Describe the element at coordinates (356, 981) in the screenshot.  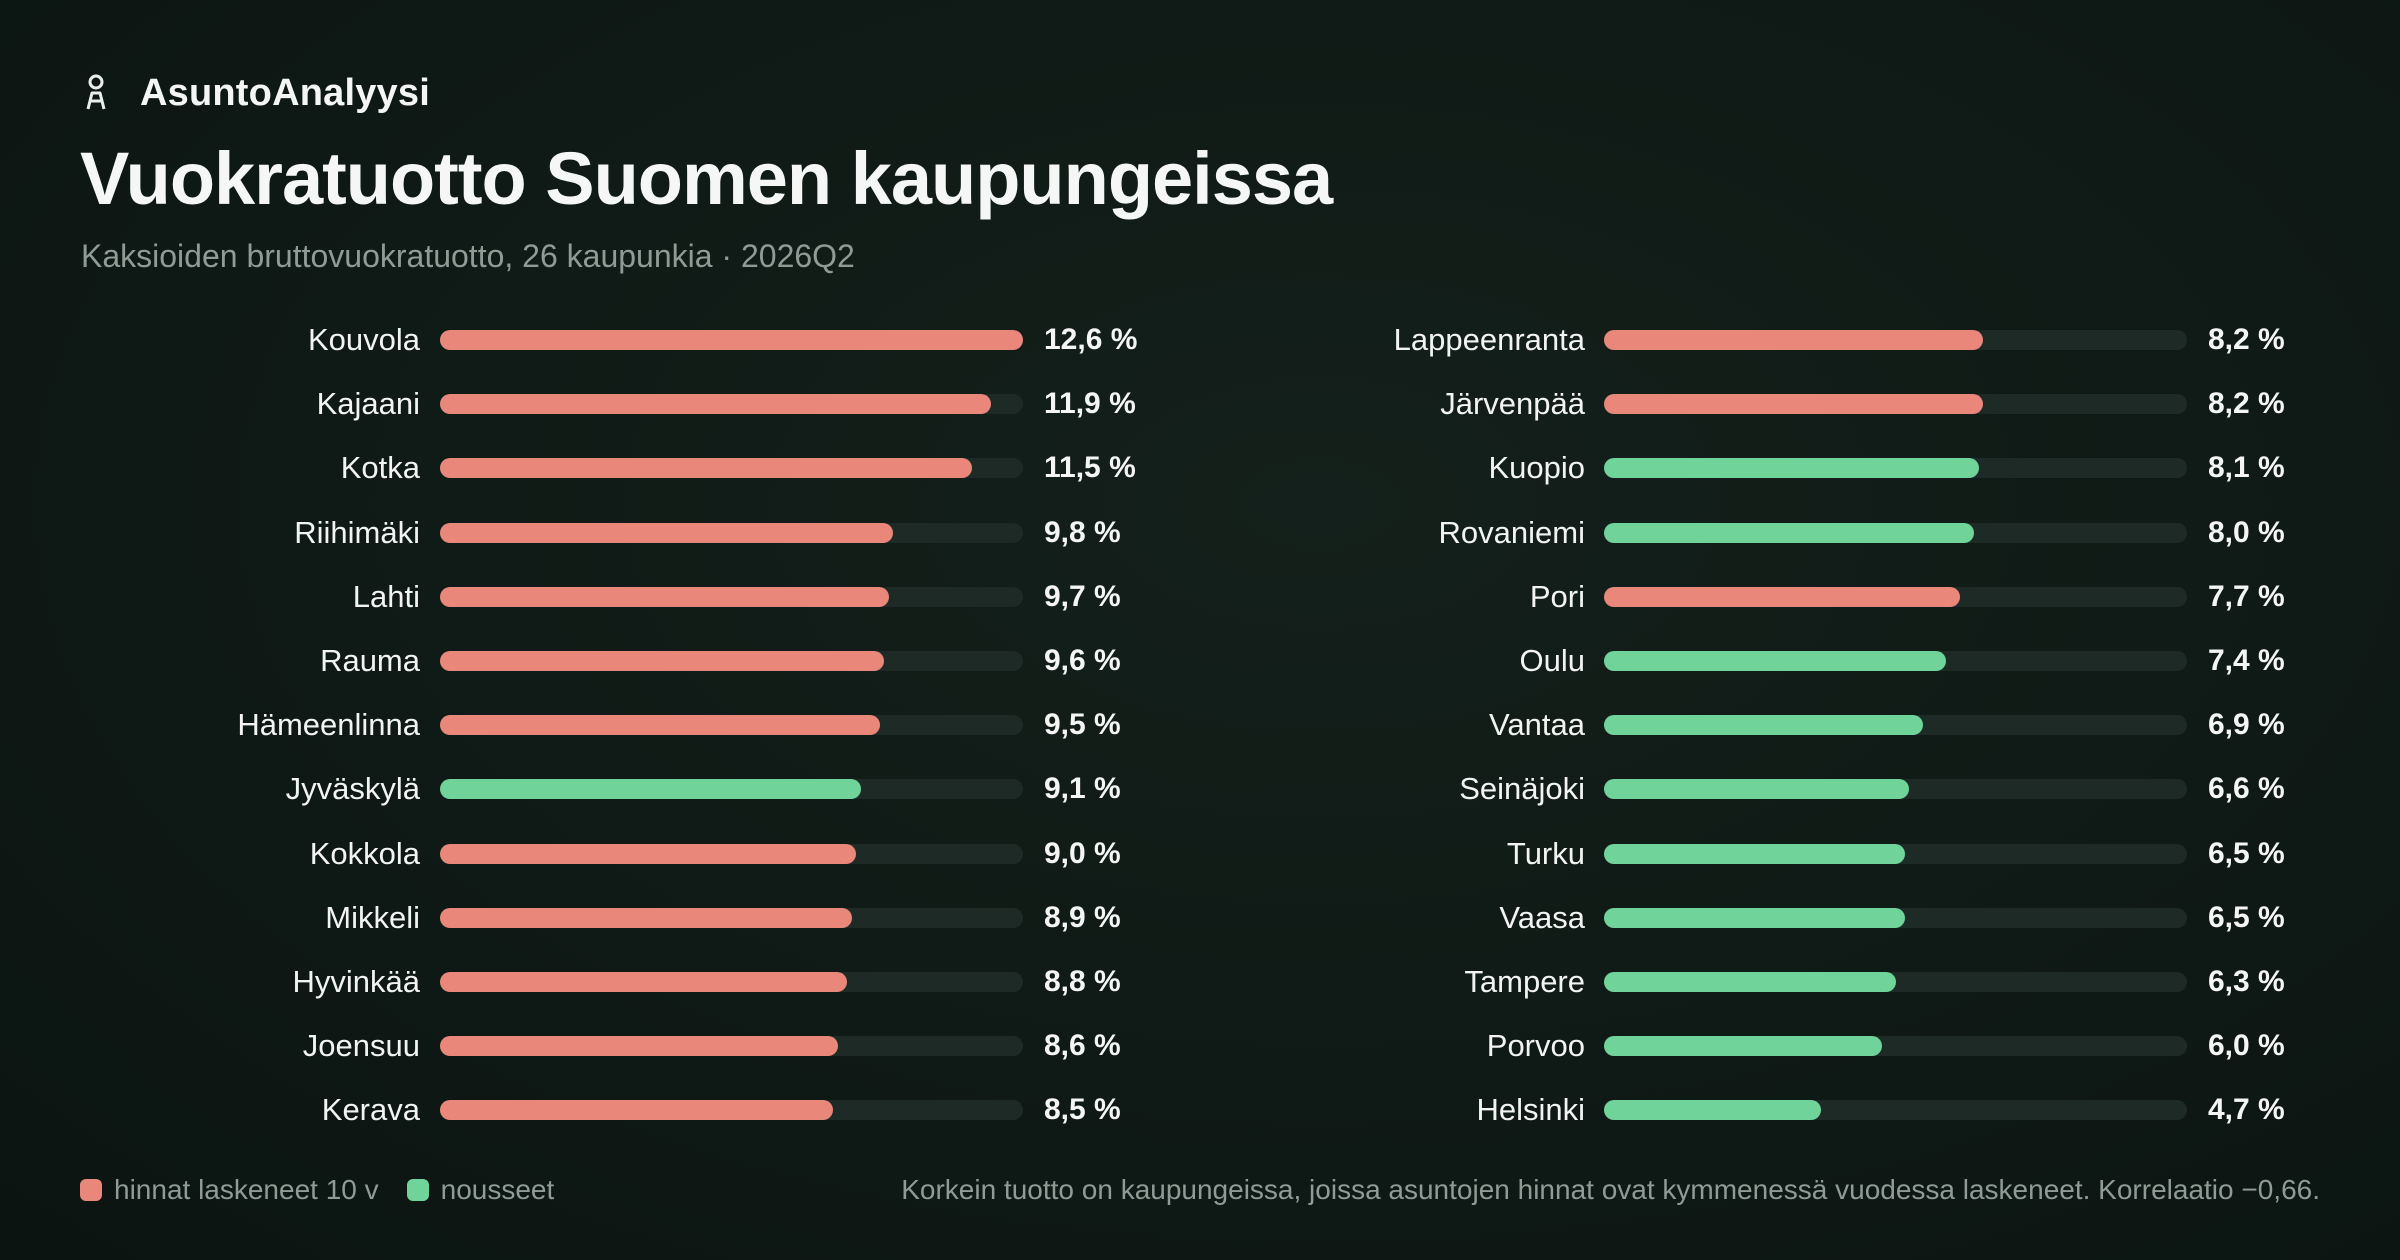
I see `bar-label: Hyvinkää` at that location.